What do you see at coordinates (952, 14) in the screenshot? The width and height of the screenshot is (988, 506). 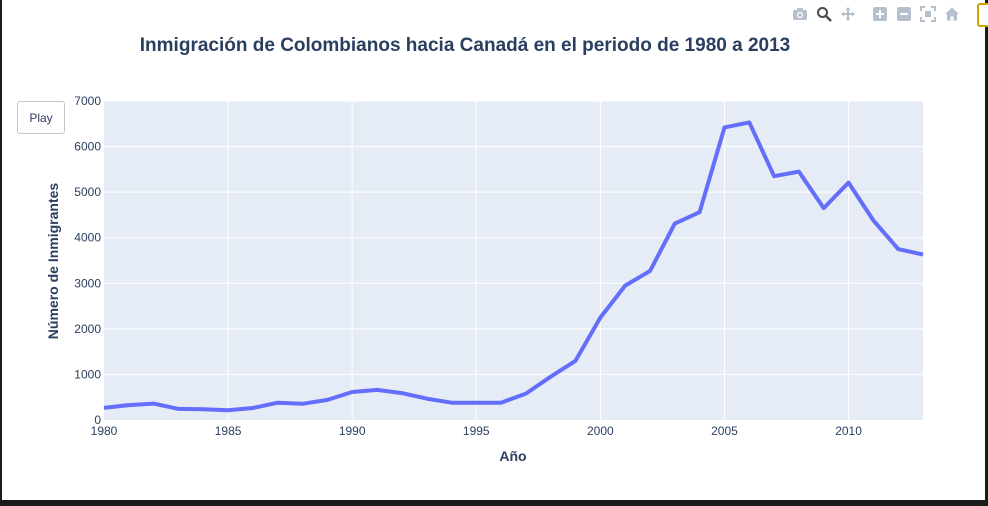 I see `home-icon` at bounding box center [952, 14].